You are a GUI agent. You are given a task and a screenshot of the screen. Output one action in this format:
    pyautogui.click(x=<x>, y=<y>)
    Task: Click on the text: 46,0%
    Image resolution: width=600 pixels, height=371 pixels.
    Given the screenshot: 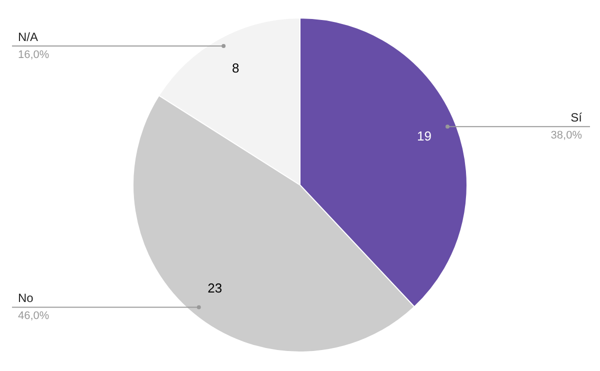 What is the action you would take?
    pyautogui.click(x=34, y=316)
    